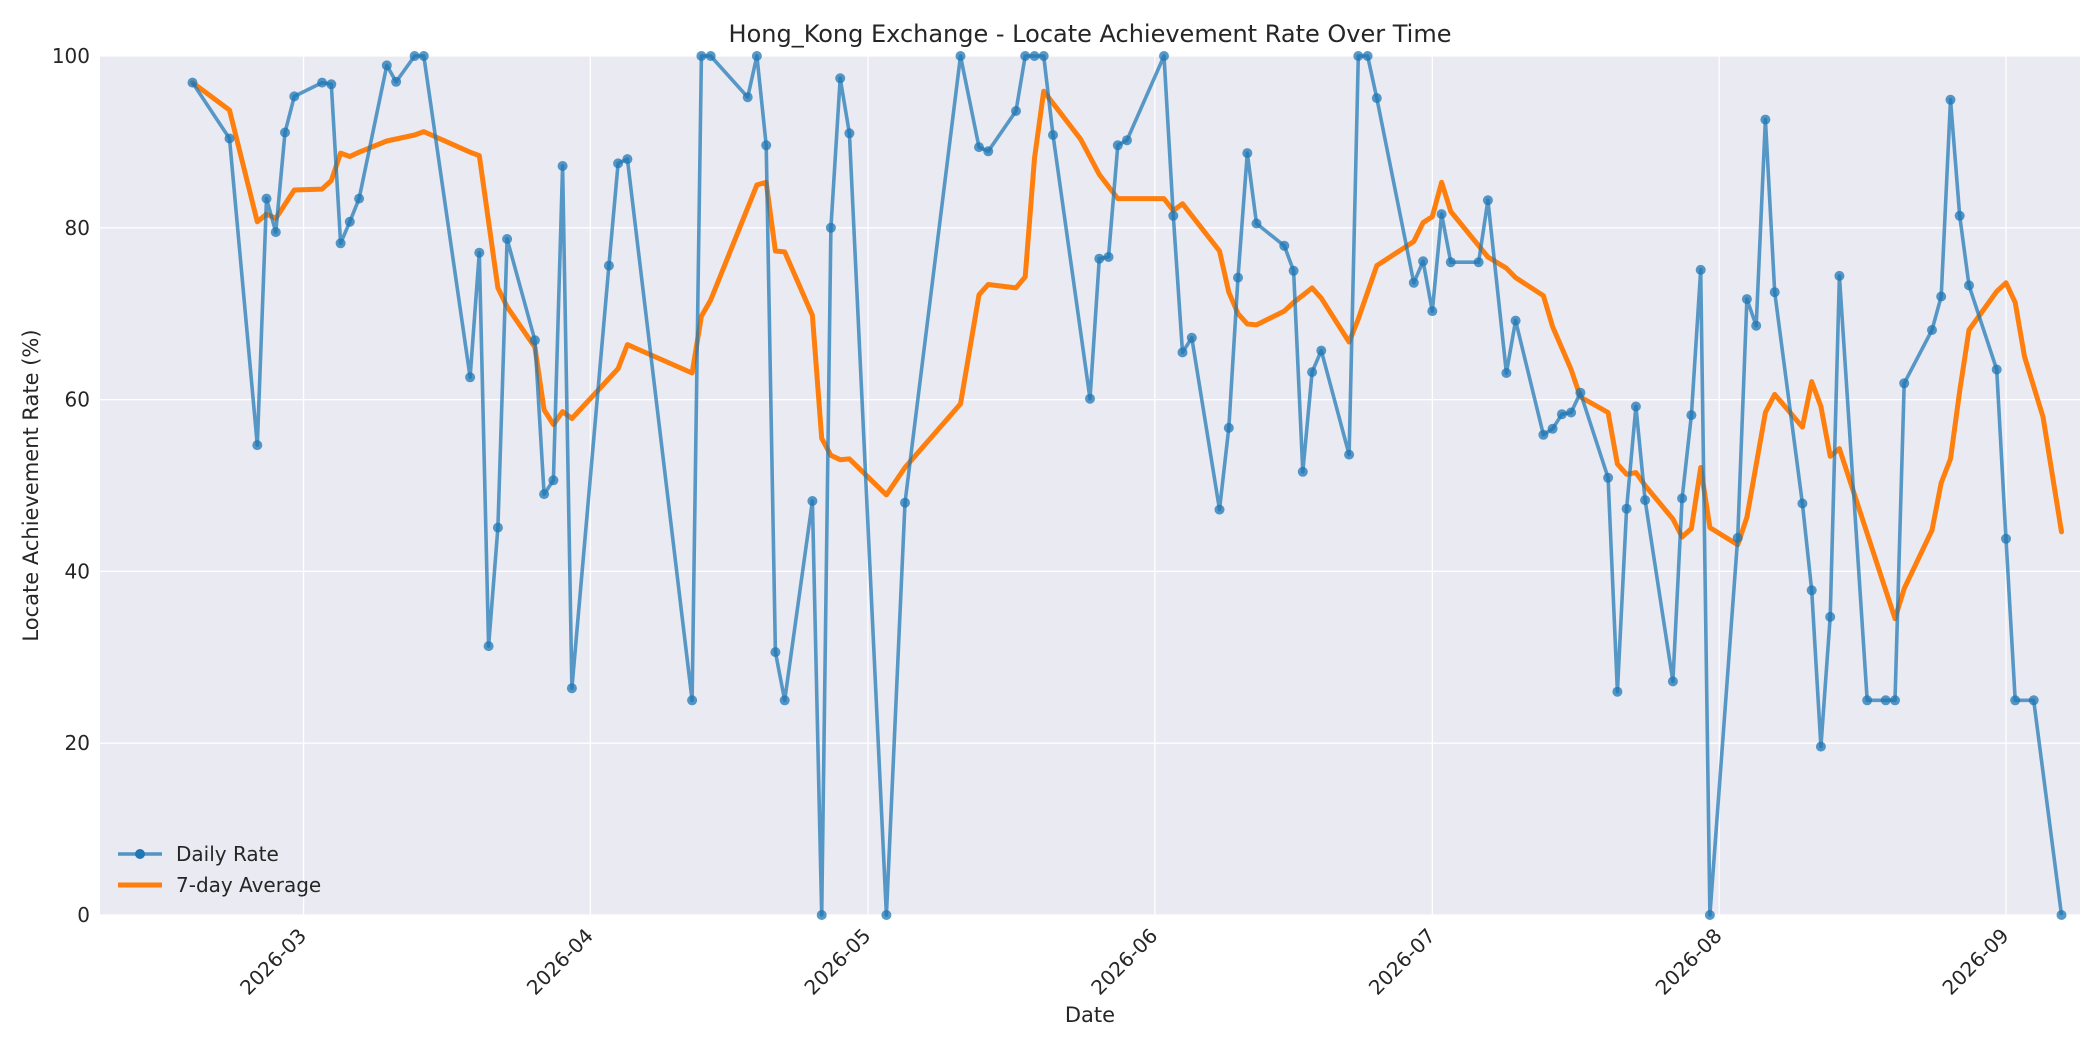 The height and width of the screenshot is (1050, 2100). What do you see at coordinates (83, 915) in the screenshot?
I see `y-tick-label: 0` at bounding box center [83, 915].